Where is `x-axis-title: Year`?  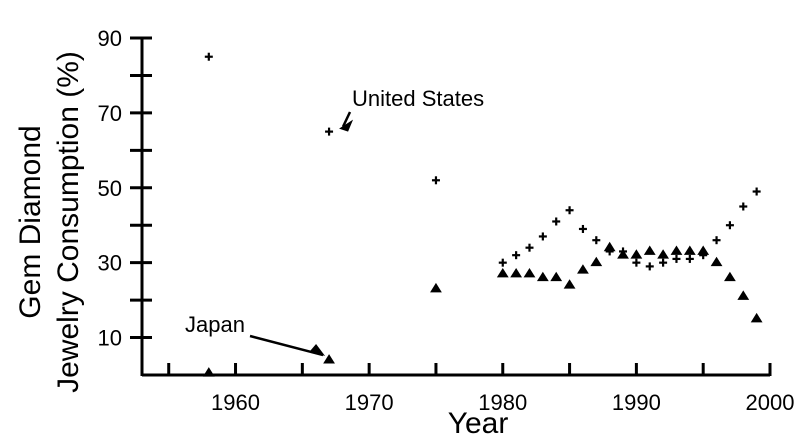 x-axis-title: Year is located at coordinates (478, 423).